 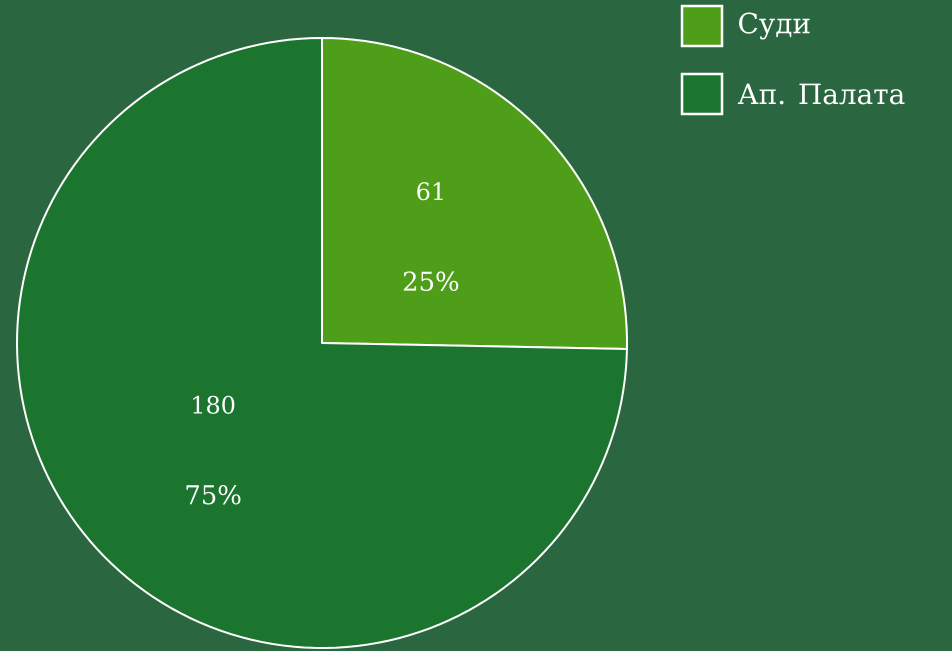 I want to click on text: 25%, so click(x=431, y=281).